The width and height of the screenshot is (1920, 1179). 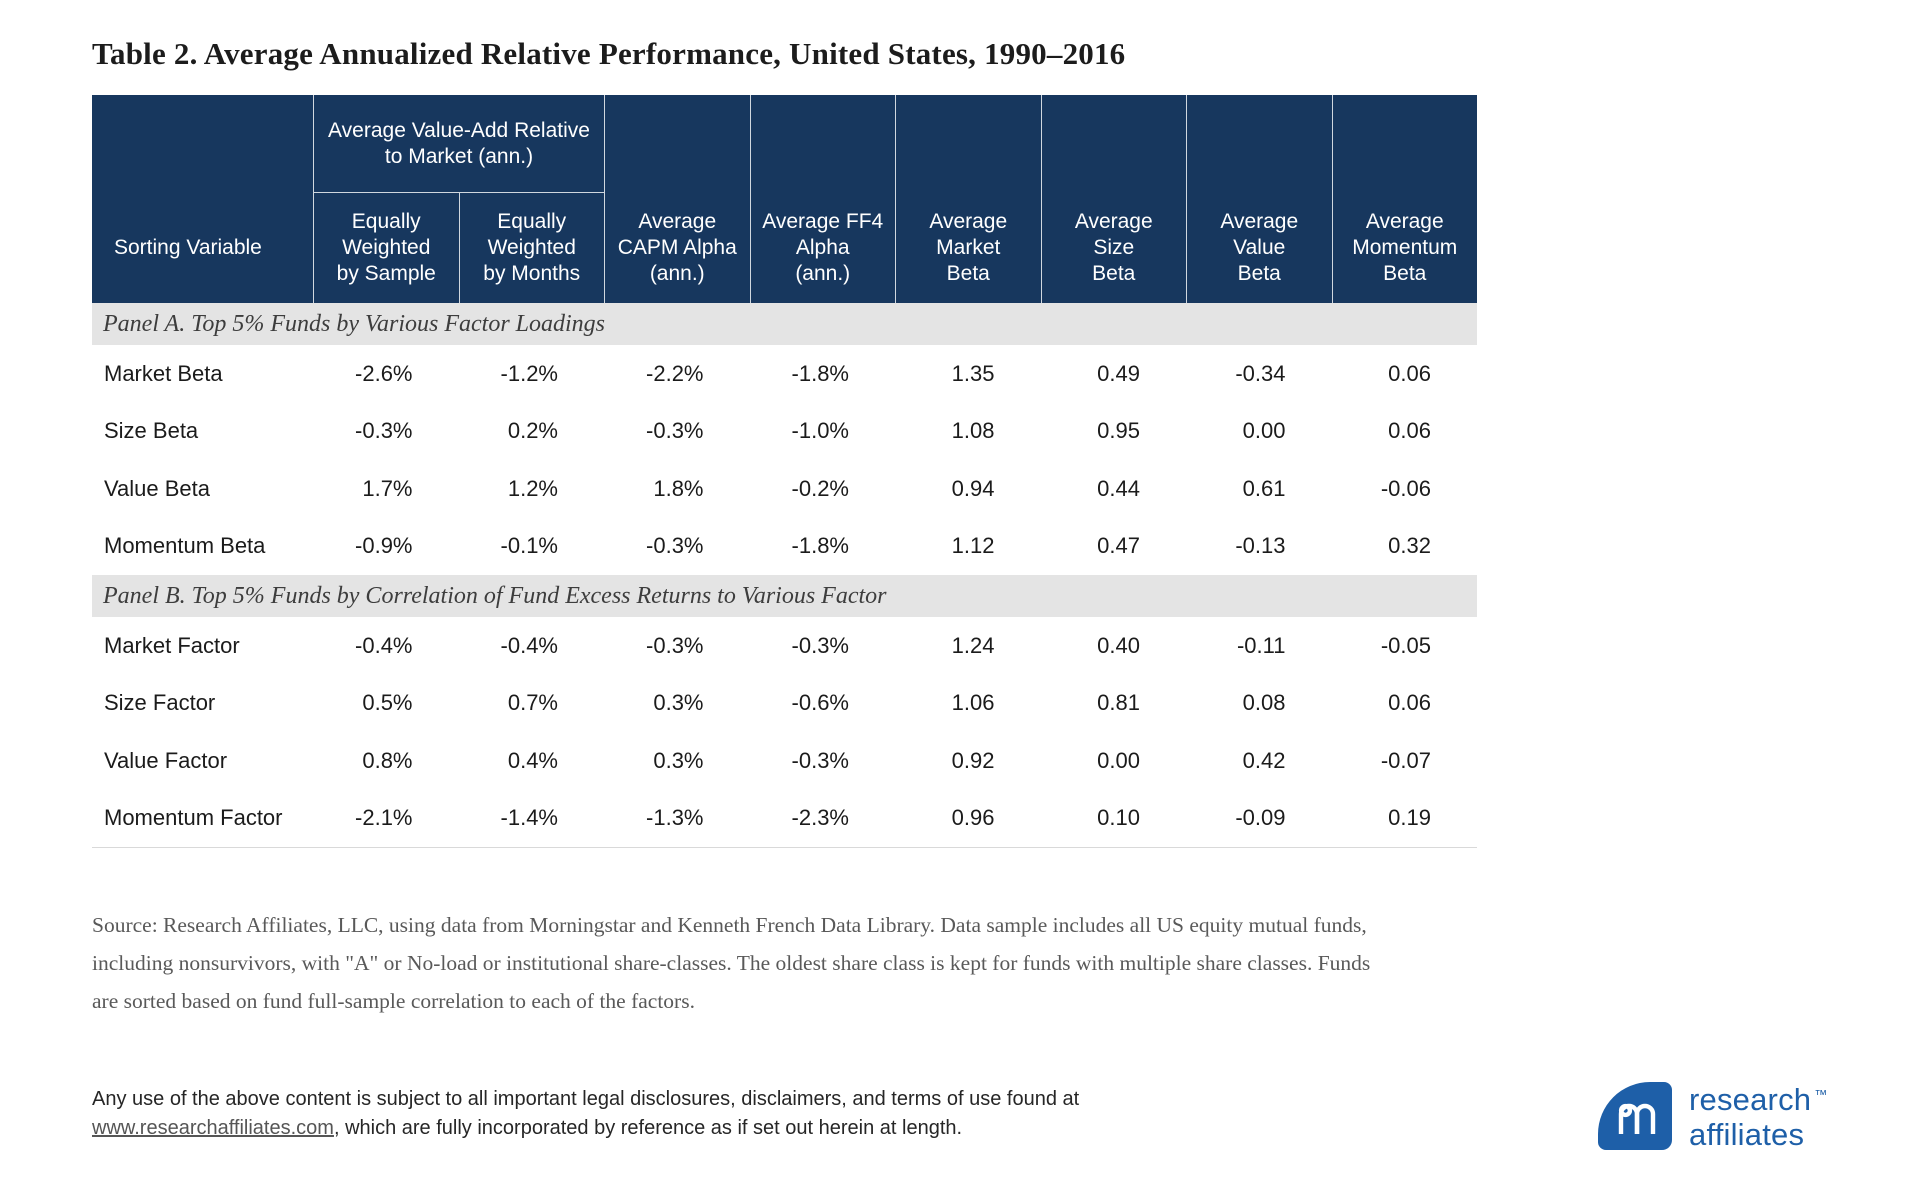 I want to click on row-label: Momentum Factor, so click(x=193, y=818).